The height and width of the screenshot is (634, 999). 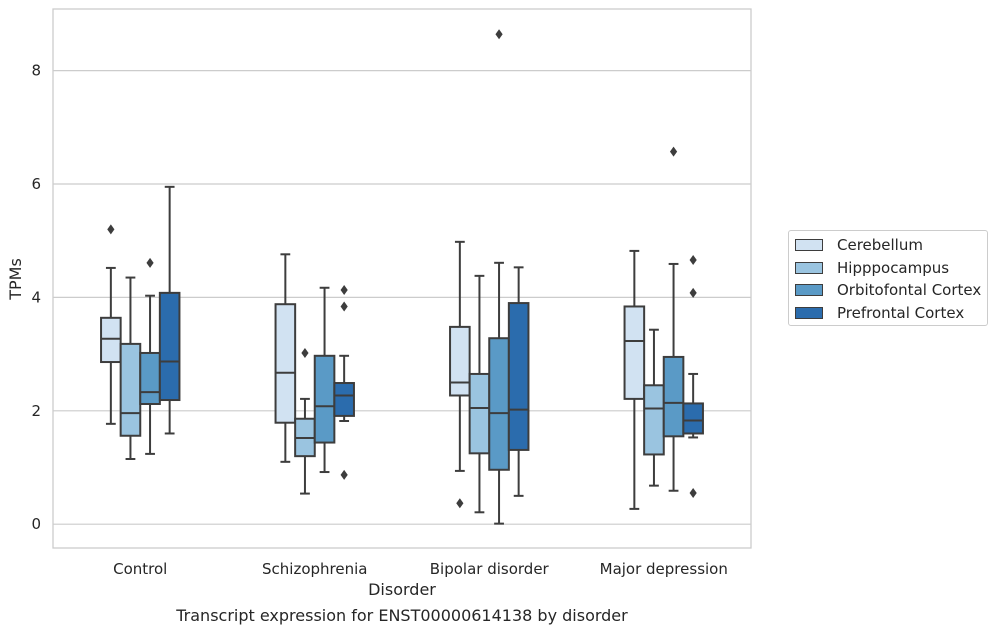 What do you see at coordinates (809, 290) in the screenshot?
I see `legend-swatch-orbitofrontal` at bounding box center [809, 290].